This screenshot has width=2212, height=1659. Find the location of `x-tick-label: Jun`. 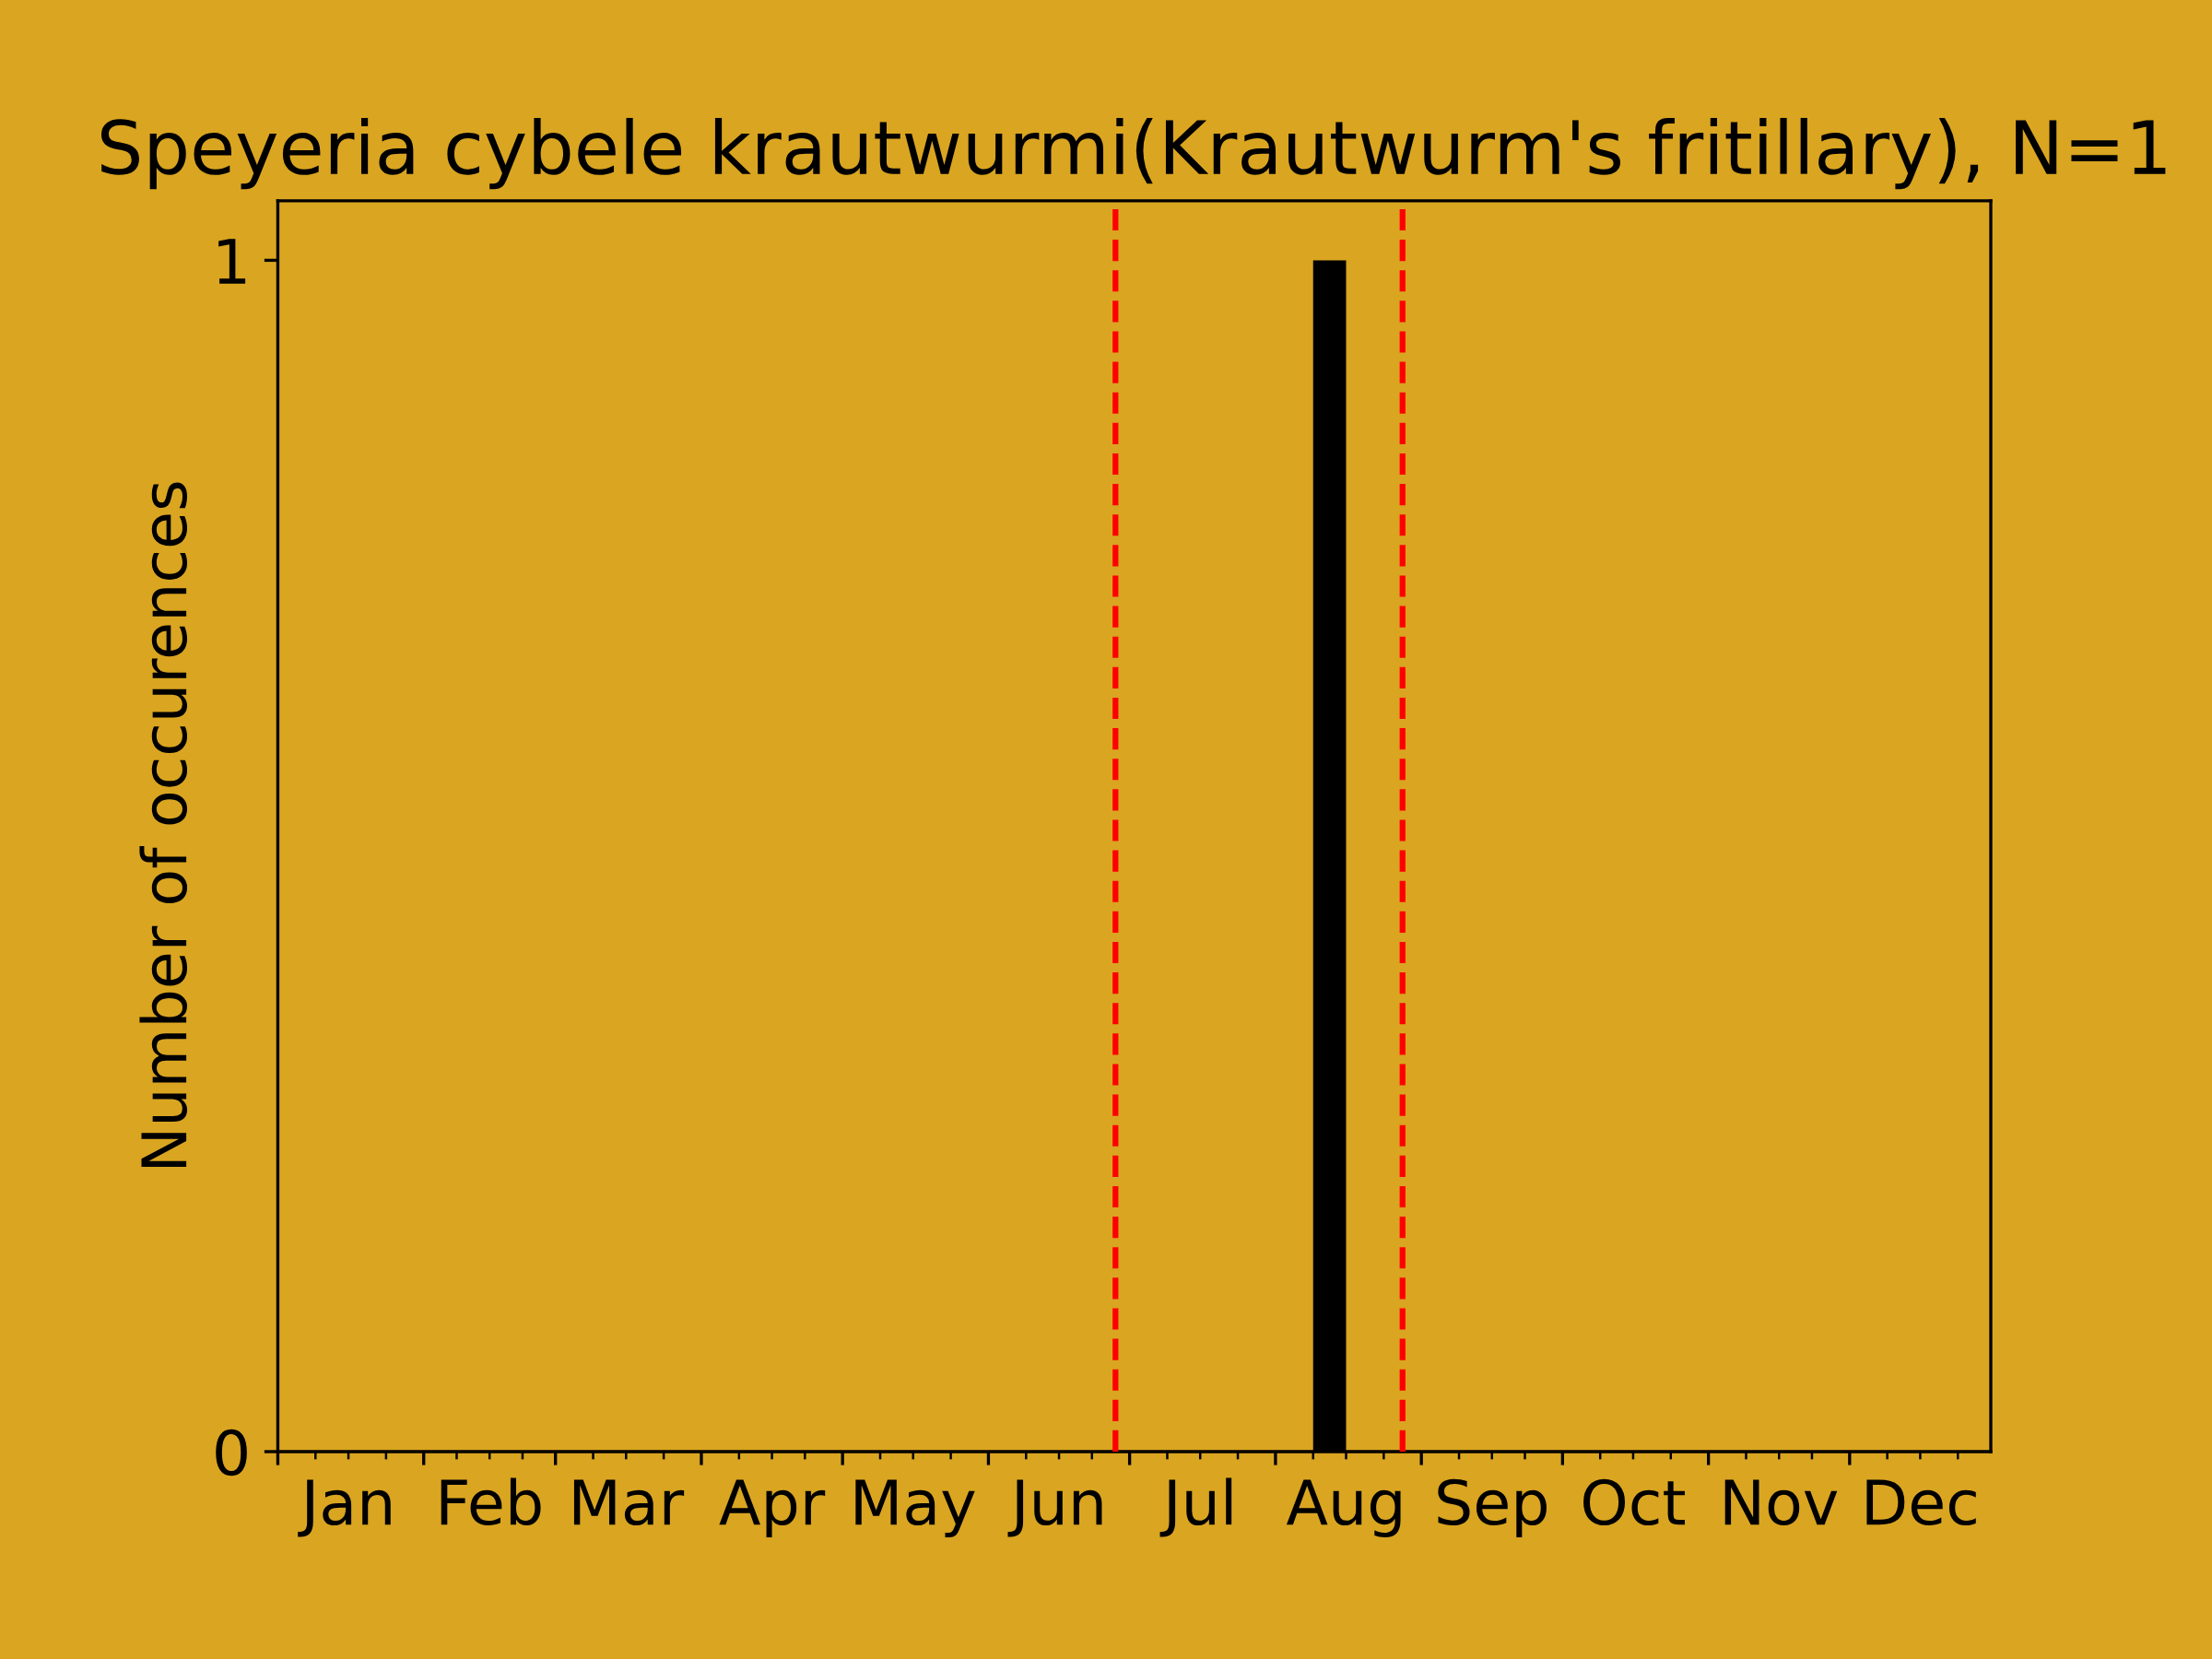

x-tick-label: Jun is located at coordinates (1054, 1508).